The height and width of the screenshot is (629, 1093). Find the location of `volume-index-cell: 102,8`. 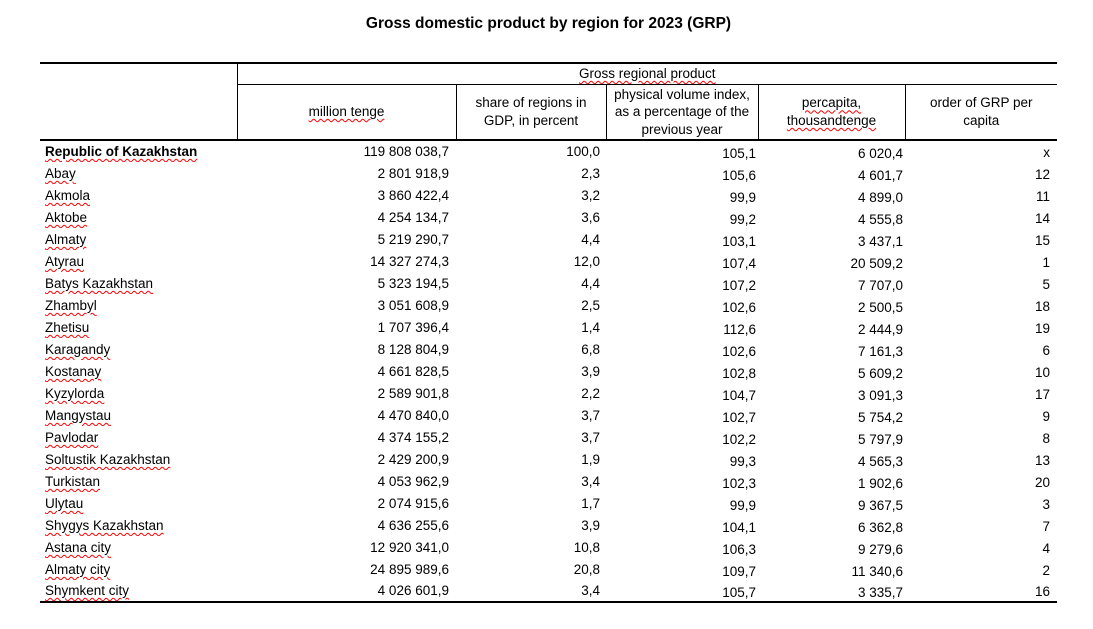

volume-index-cell: 102,8 is located at coordinates (739, 373).